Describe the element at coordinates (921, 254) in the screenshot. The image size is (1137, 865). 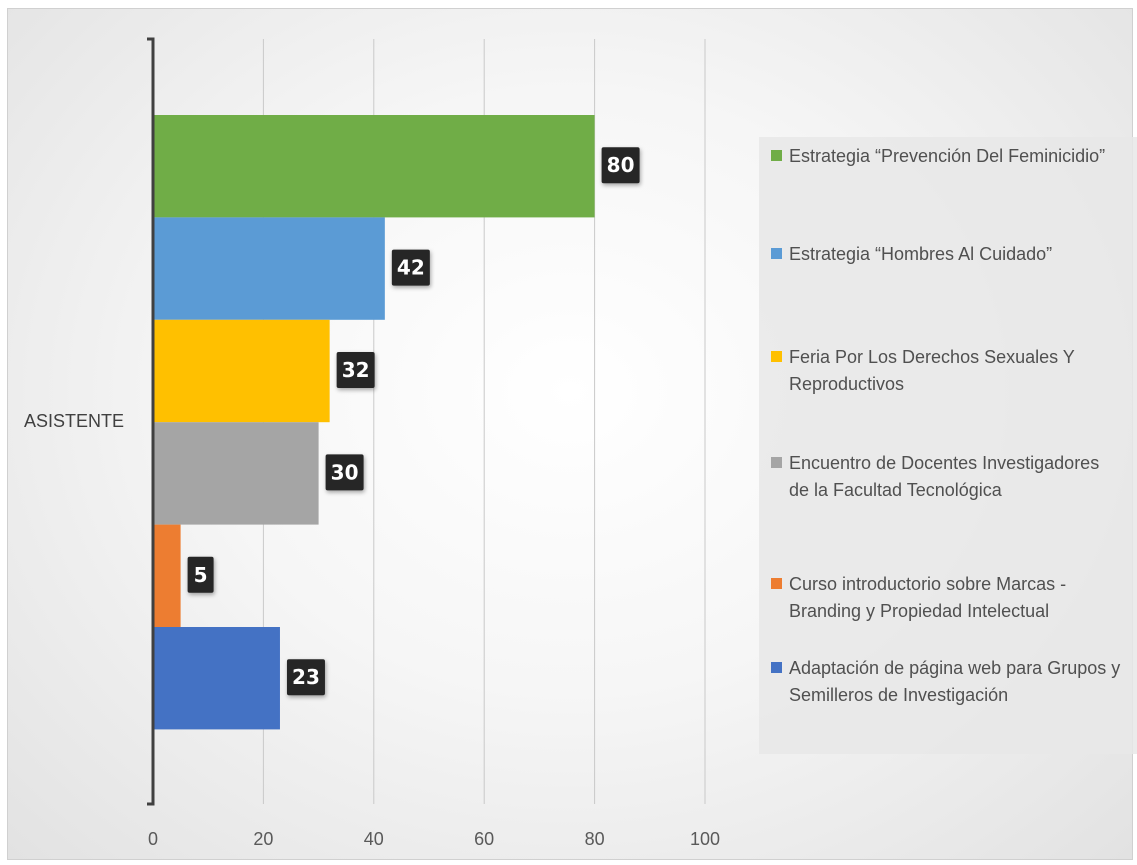
I see `legend-label: Estrategia “Hombres Al Cuidado”` at that location.